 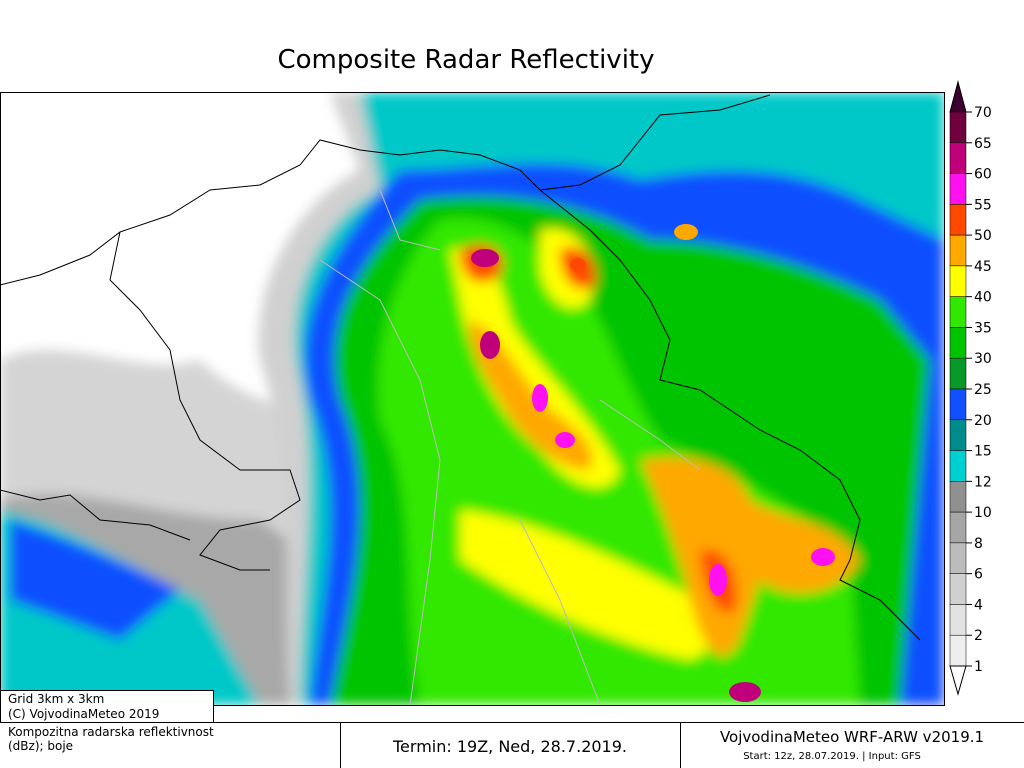 What do you see at coordinates (983, 175) in the screenshot?
I see `colorbar-label: 60` at bounding box center [983, 175].